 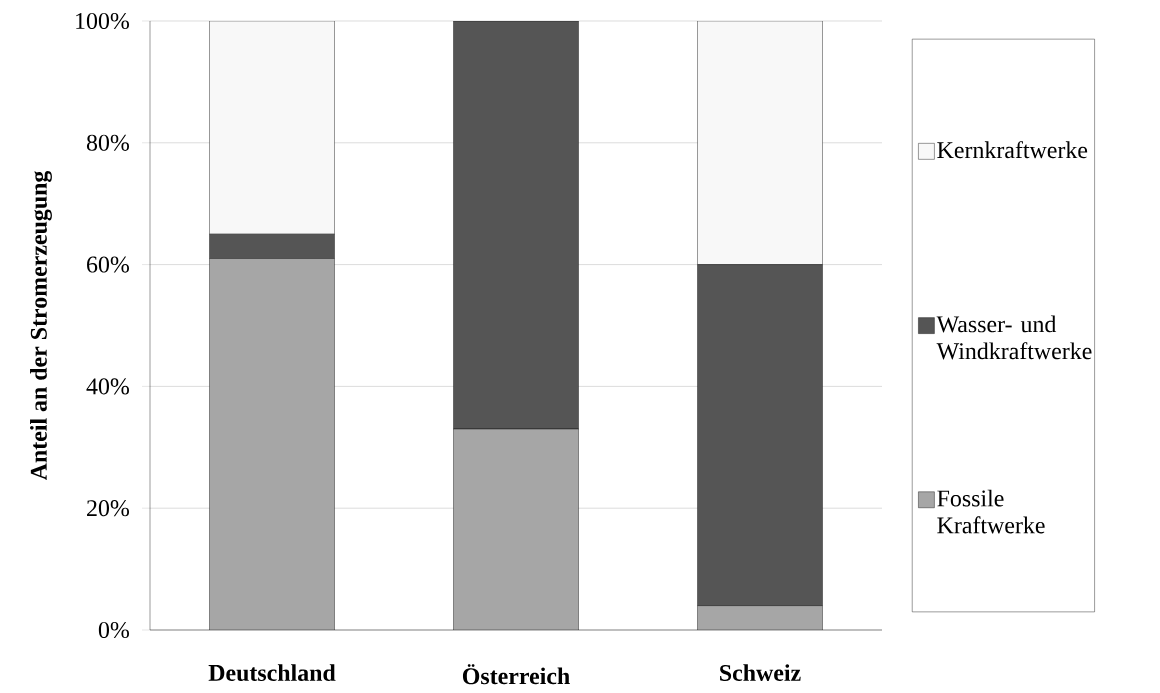 I want to click on y-tick-label: 80%, so click(x=108, y=142).